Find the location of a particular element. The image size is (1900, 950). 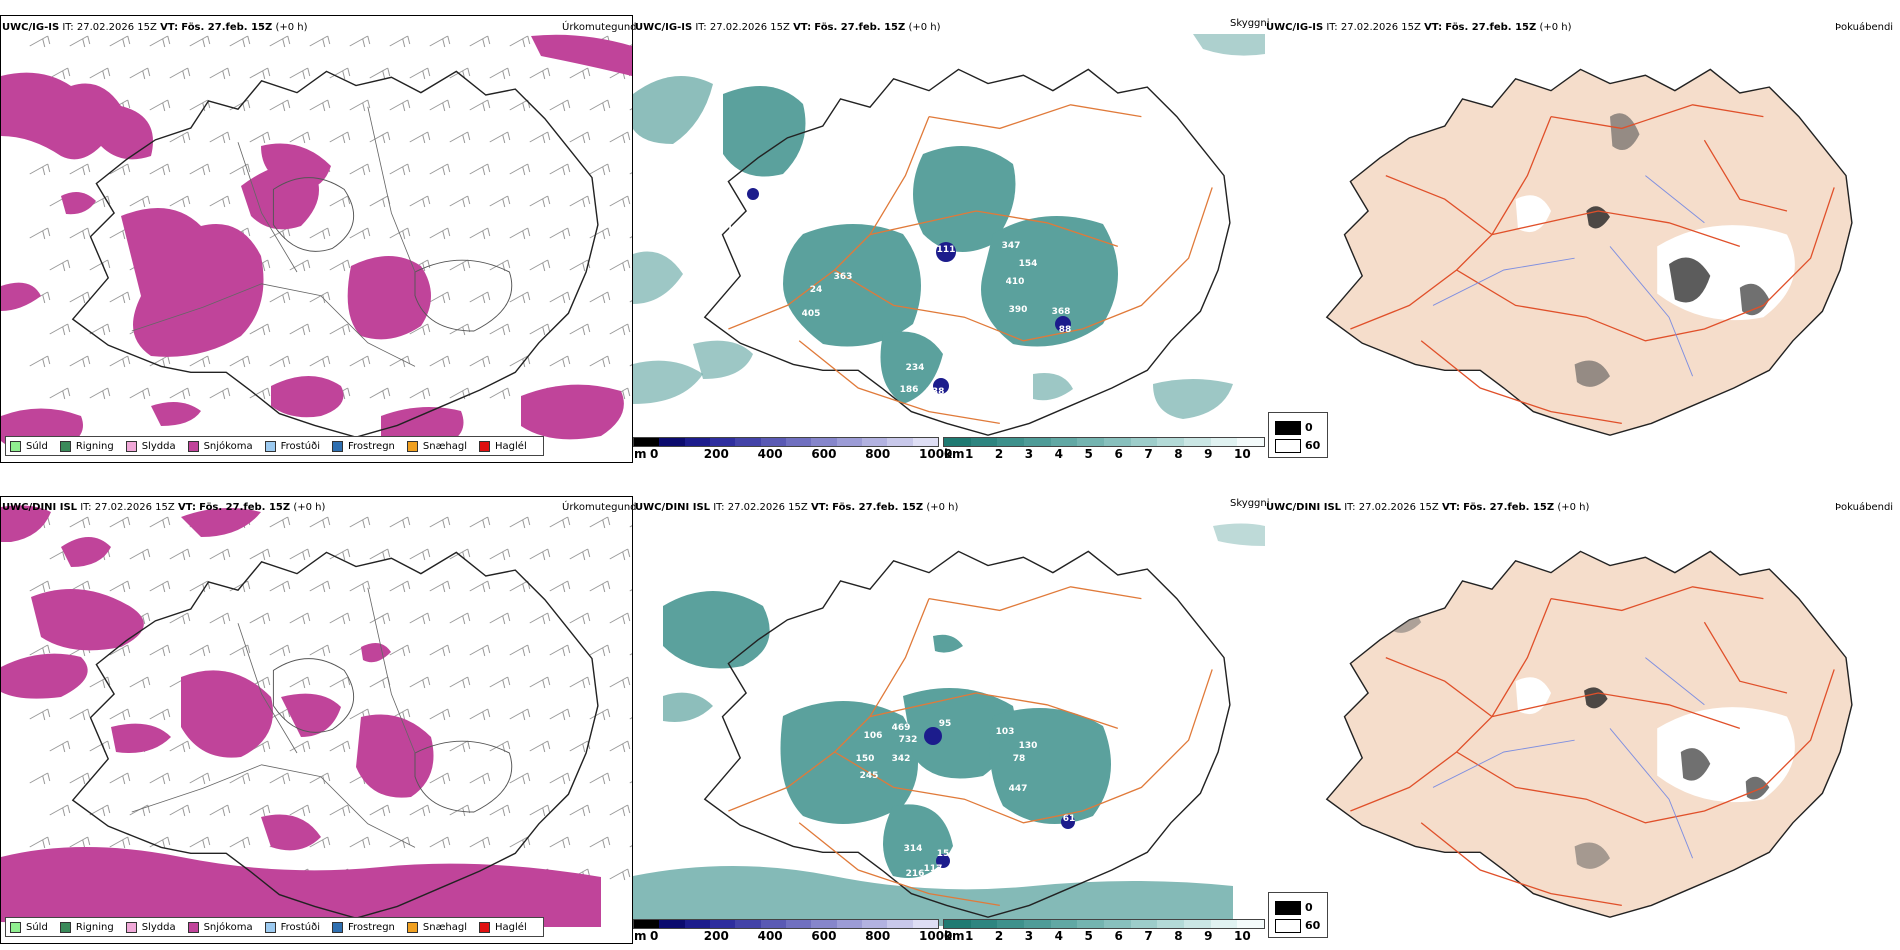

title-precip-bottom: Úrkomutegund is located at coordinates (599, 507).